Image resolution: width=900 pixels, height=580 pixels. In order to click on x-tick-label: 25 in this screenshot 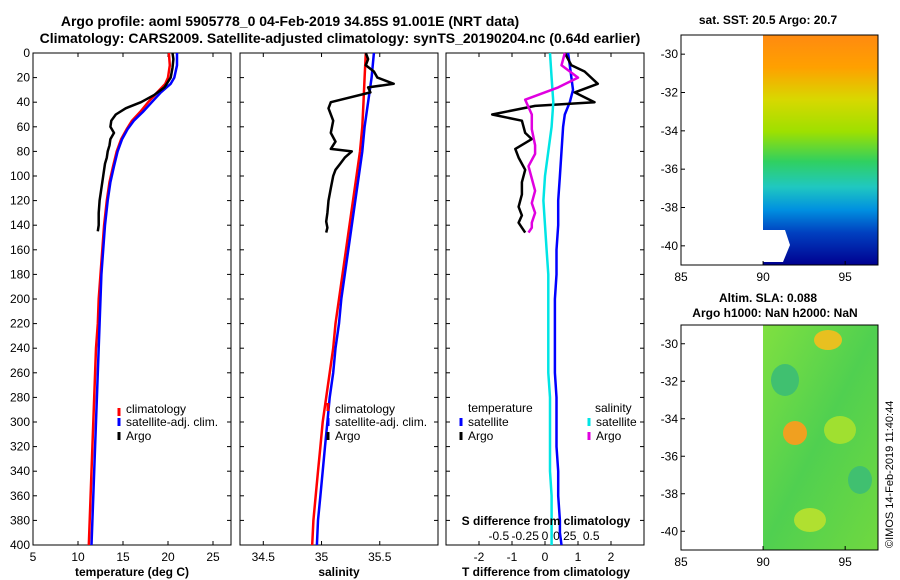, I will do `click(213, 557)`.